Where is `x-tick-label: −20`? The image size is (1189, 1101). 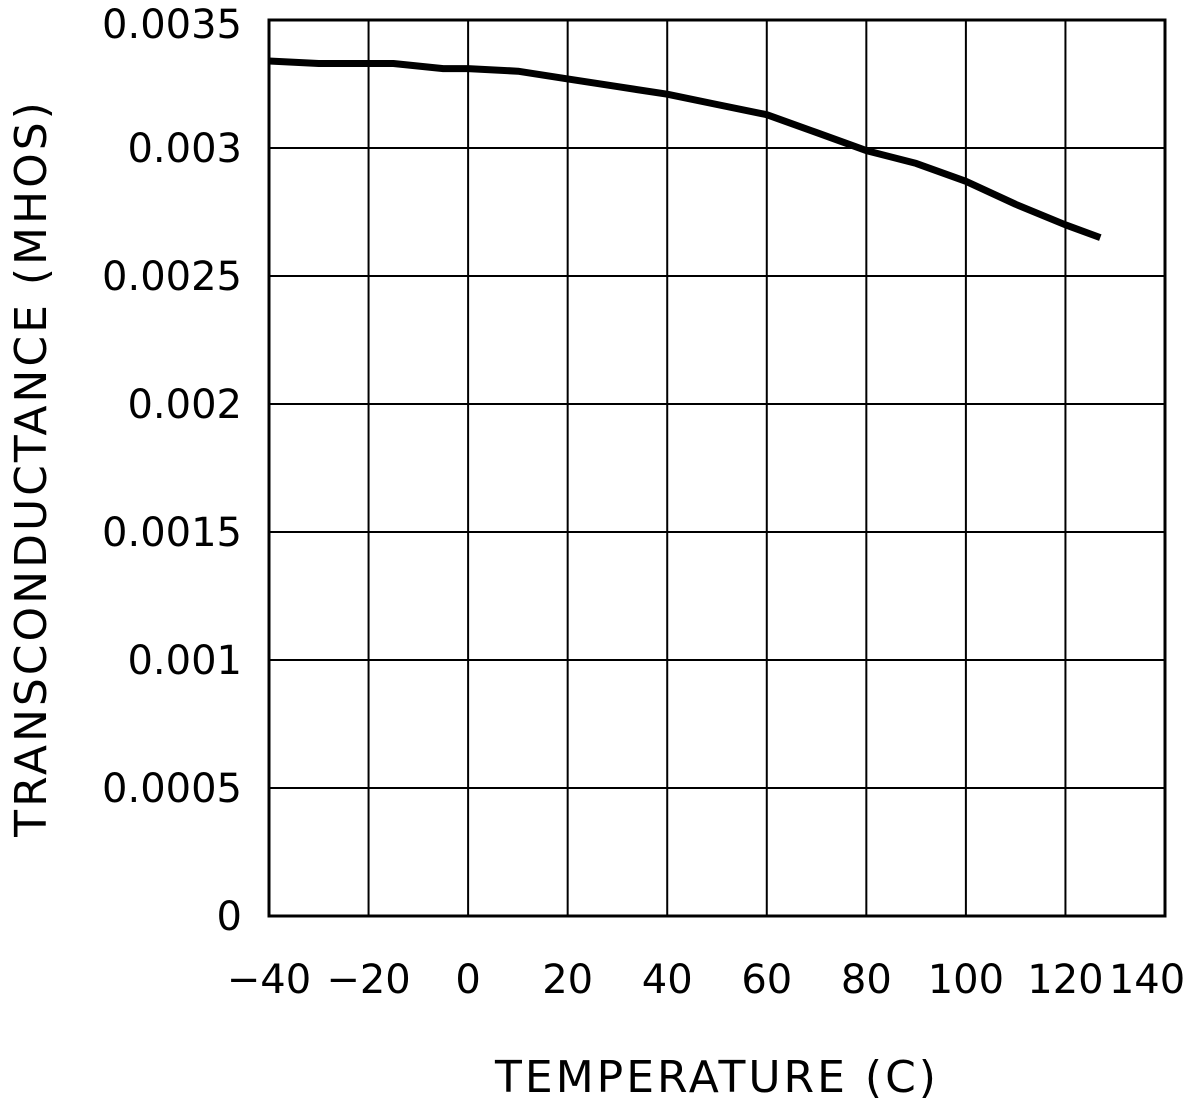 x-tick-label: −20 is located at coordinates (368, 980).